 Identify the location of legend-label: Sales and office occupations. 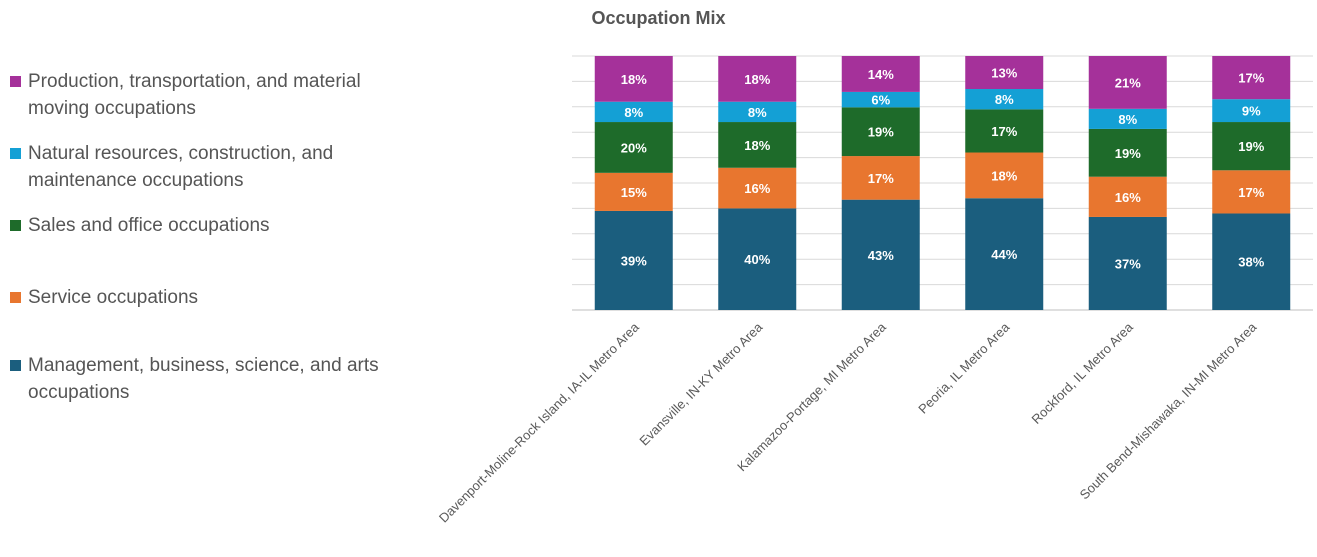
(149, 225).